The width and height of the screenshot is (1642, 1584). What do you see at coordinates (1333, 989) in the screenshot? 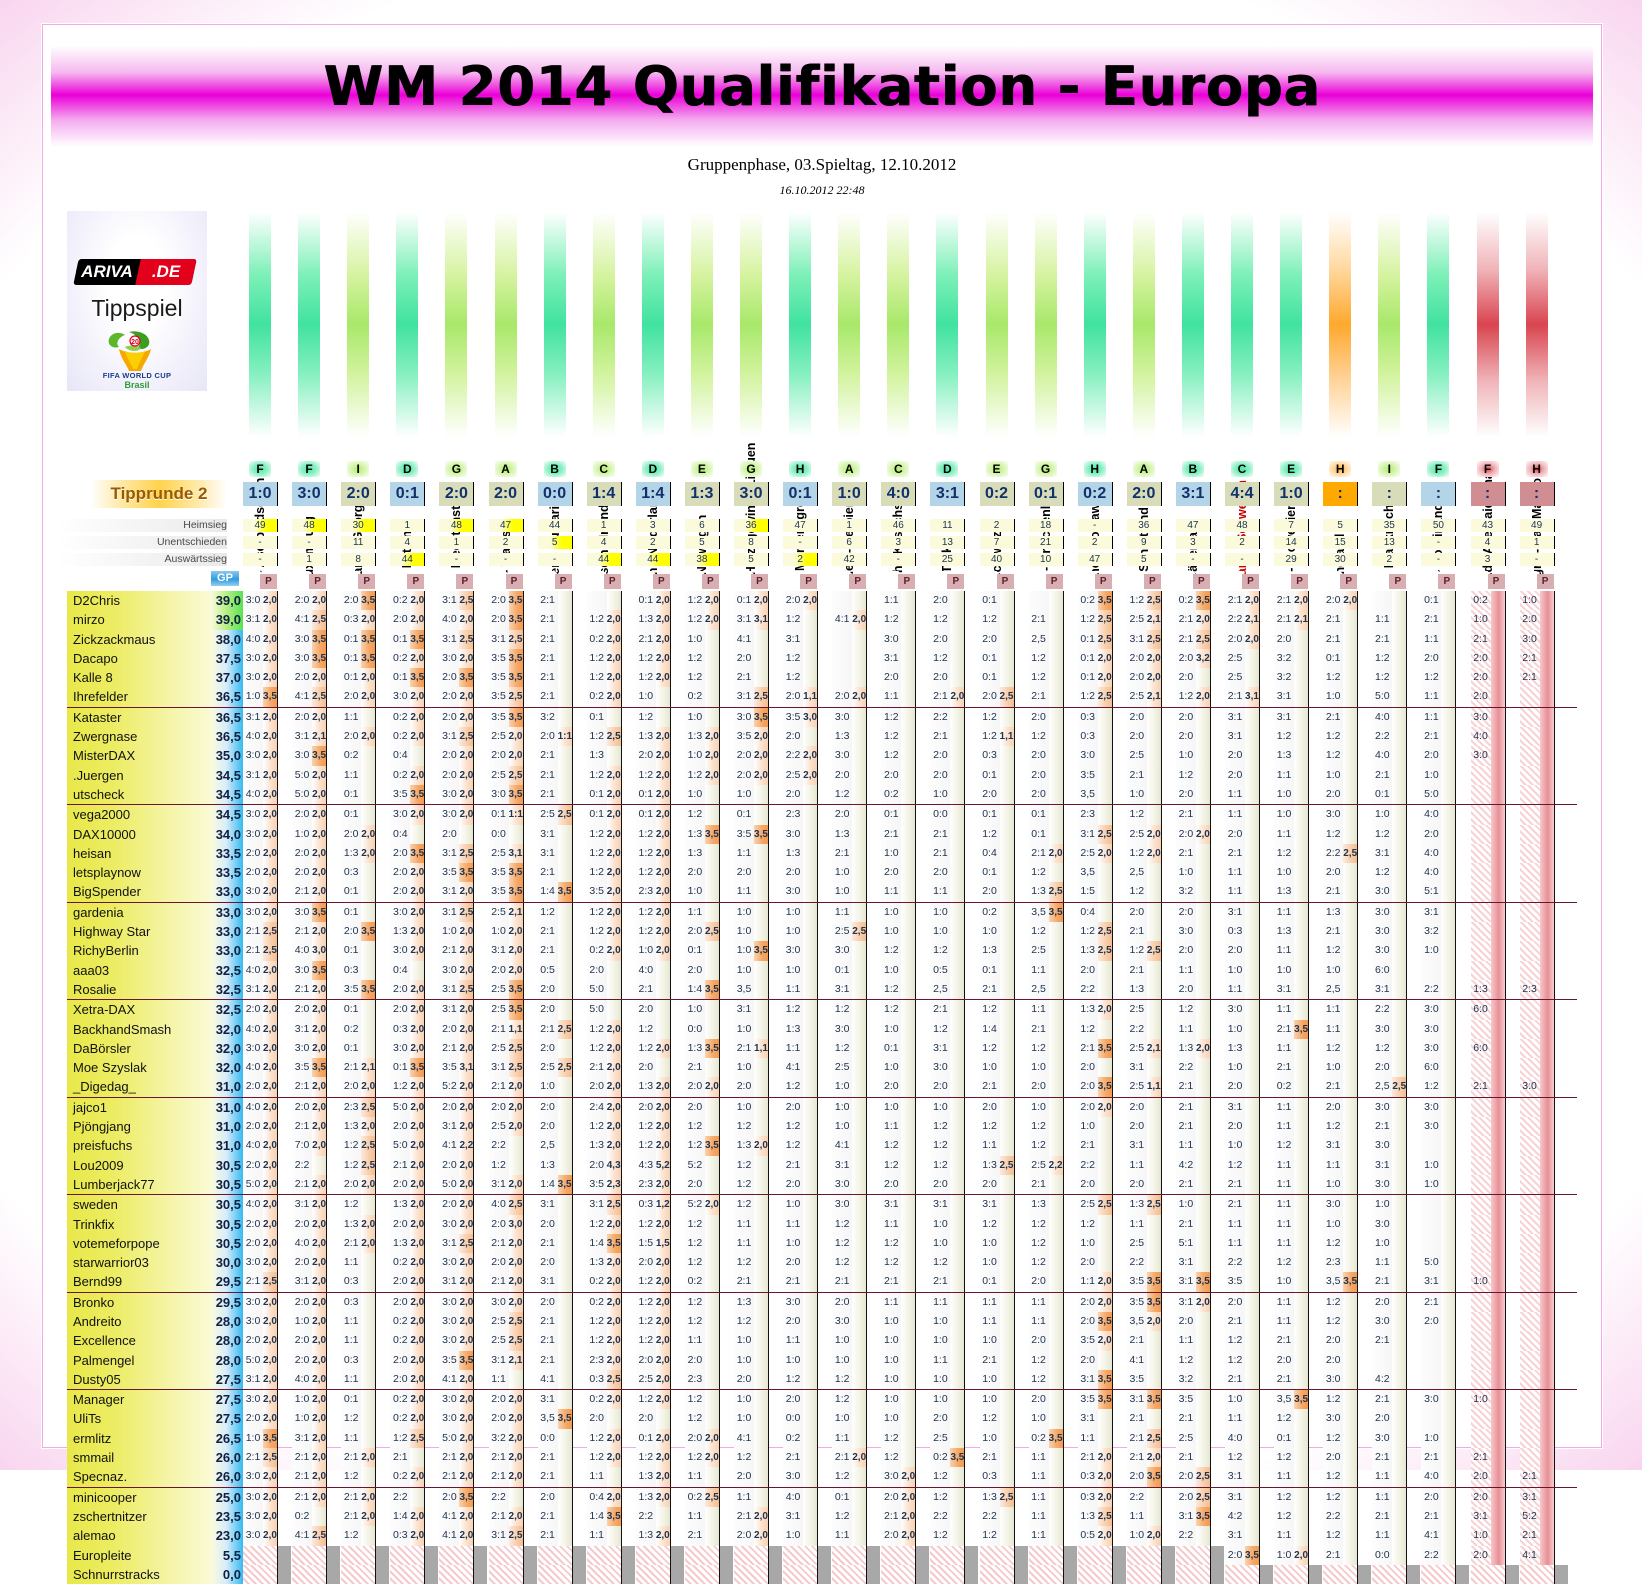
I see `prediction-cell: 2,5` at bounding box center [1333, 989].